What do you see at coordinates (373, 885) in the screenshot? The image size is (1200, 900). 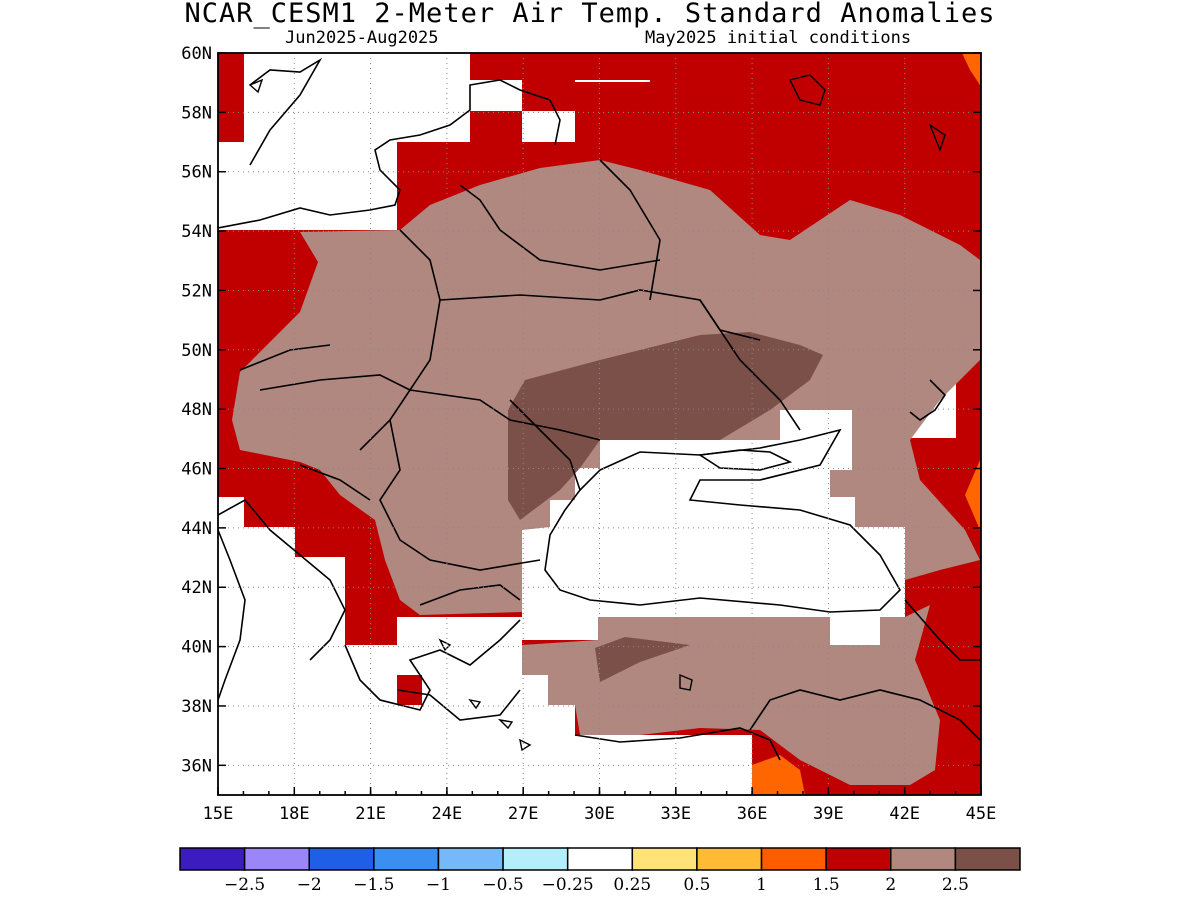 I see `colorbar-label: −1.5` at bounding box center [373, 885].